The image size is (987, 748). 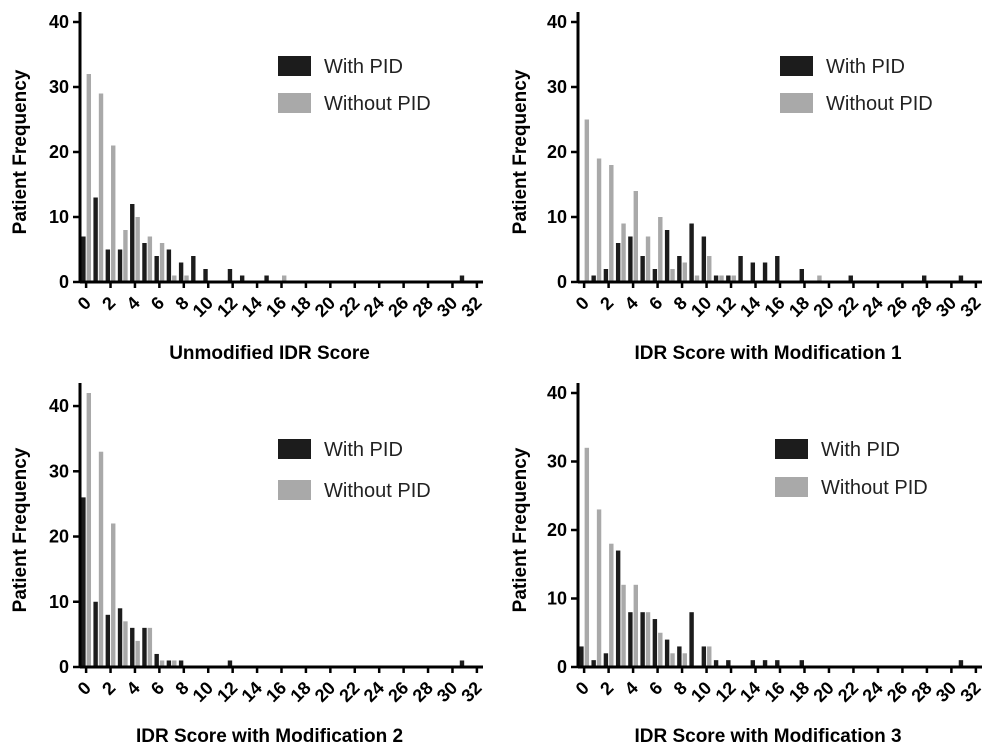 I want to click on x-axis-title: Unmodified IDR Score, so click(x=269, y=353).